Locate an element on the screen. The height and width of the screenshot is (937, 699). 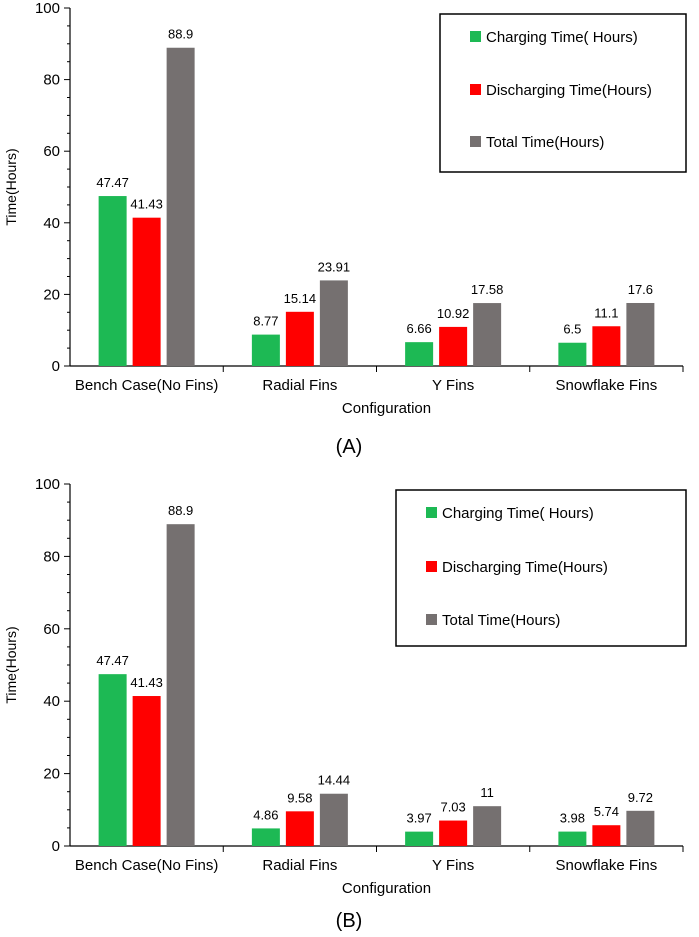
chart-a-category-label: Snowflake Fins is located at coordinates (607, 385).